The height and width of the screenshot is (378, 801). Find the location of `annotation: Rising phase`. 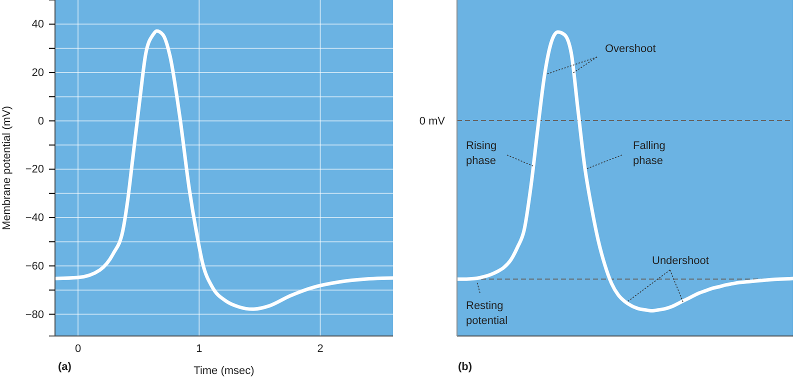

annotation: Rising phase is located at coordinates (481, 153).